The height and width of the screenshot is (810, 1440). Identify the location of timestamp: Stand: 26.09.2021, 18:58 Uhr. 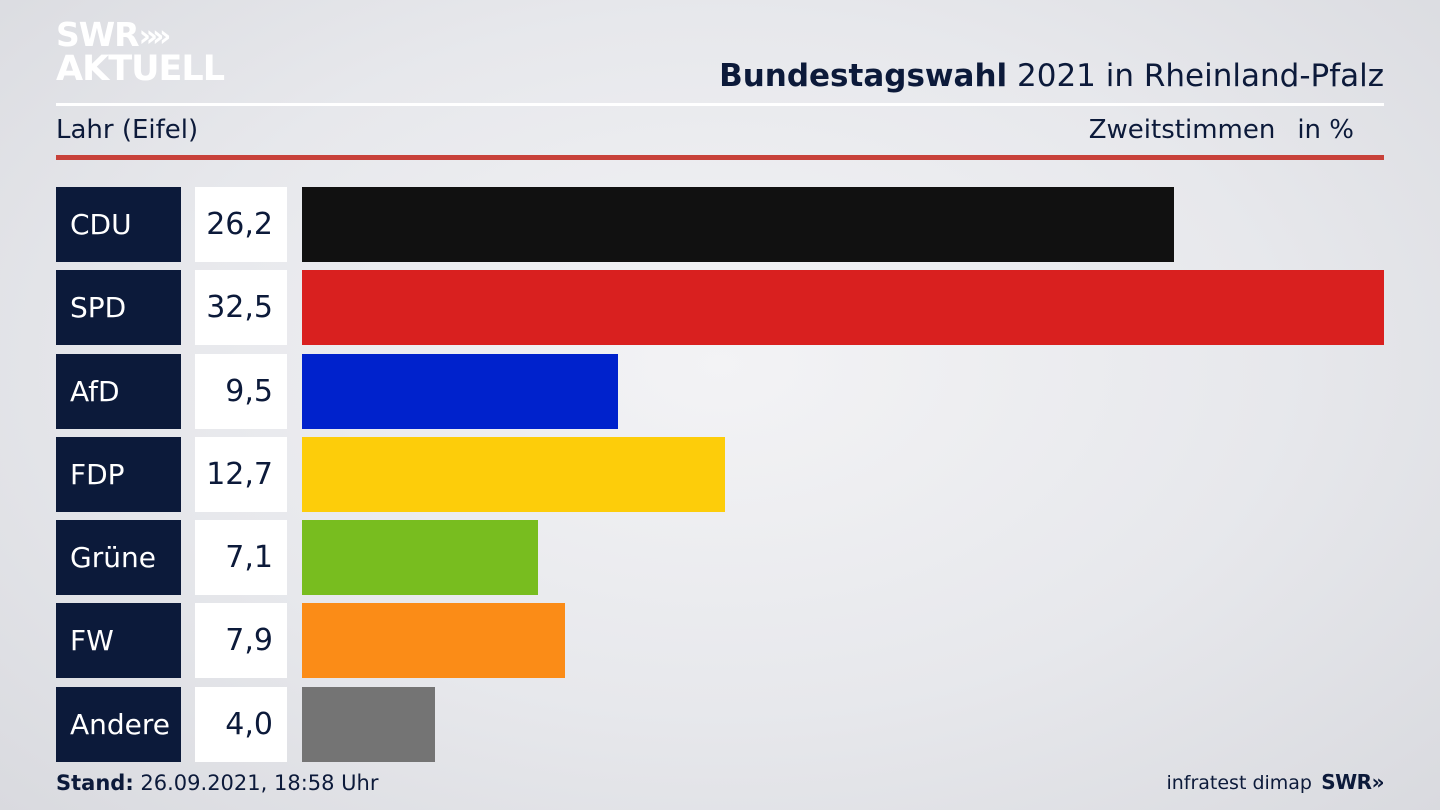
(217, 783).